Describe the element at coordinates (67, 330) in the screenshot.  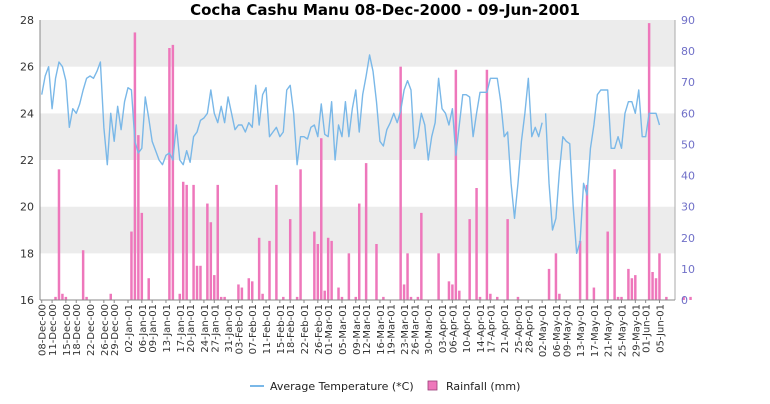
I see `x-tick-label: 15-Dec-00` at that location.